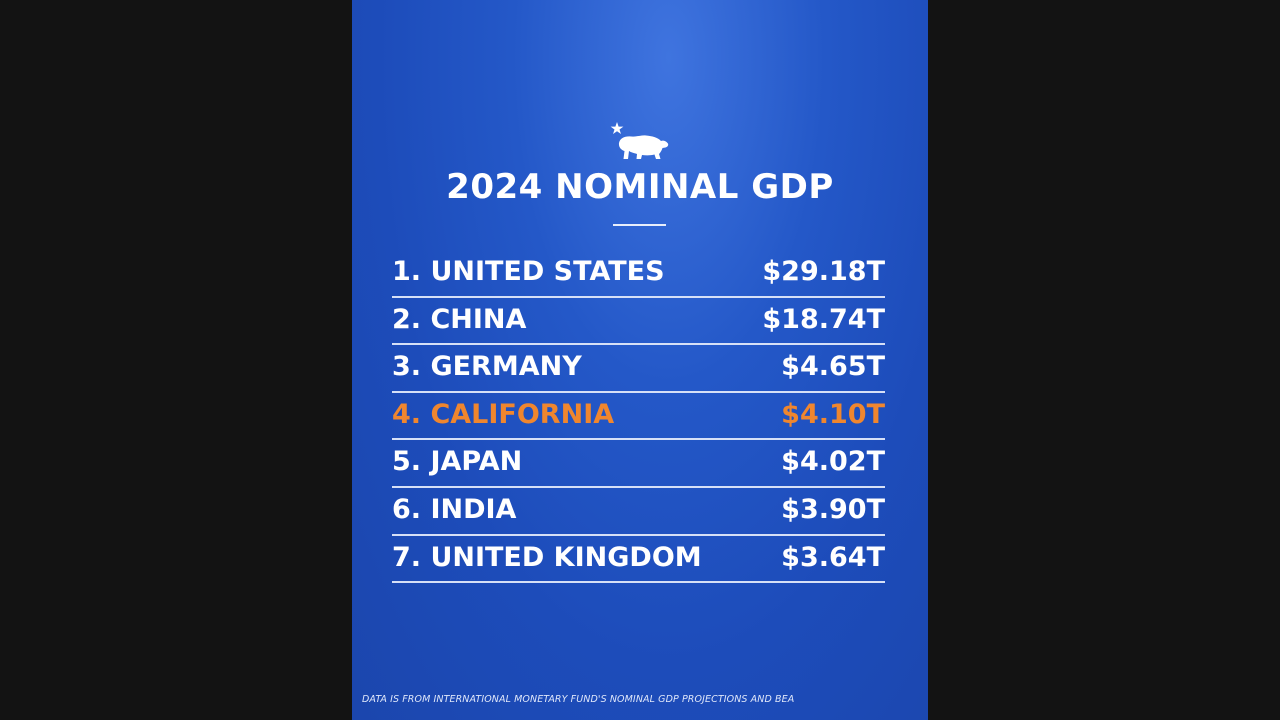 The height and width of the screenshot is (720, 1280). I want to click on title-divider, so click(639, 225).